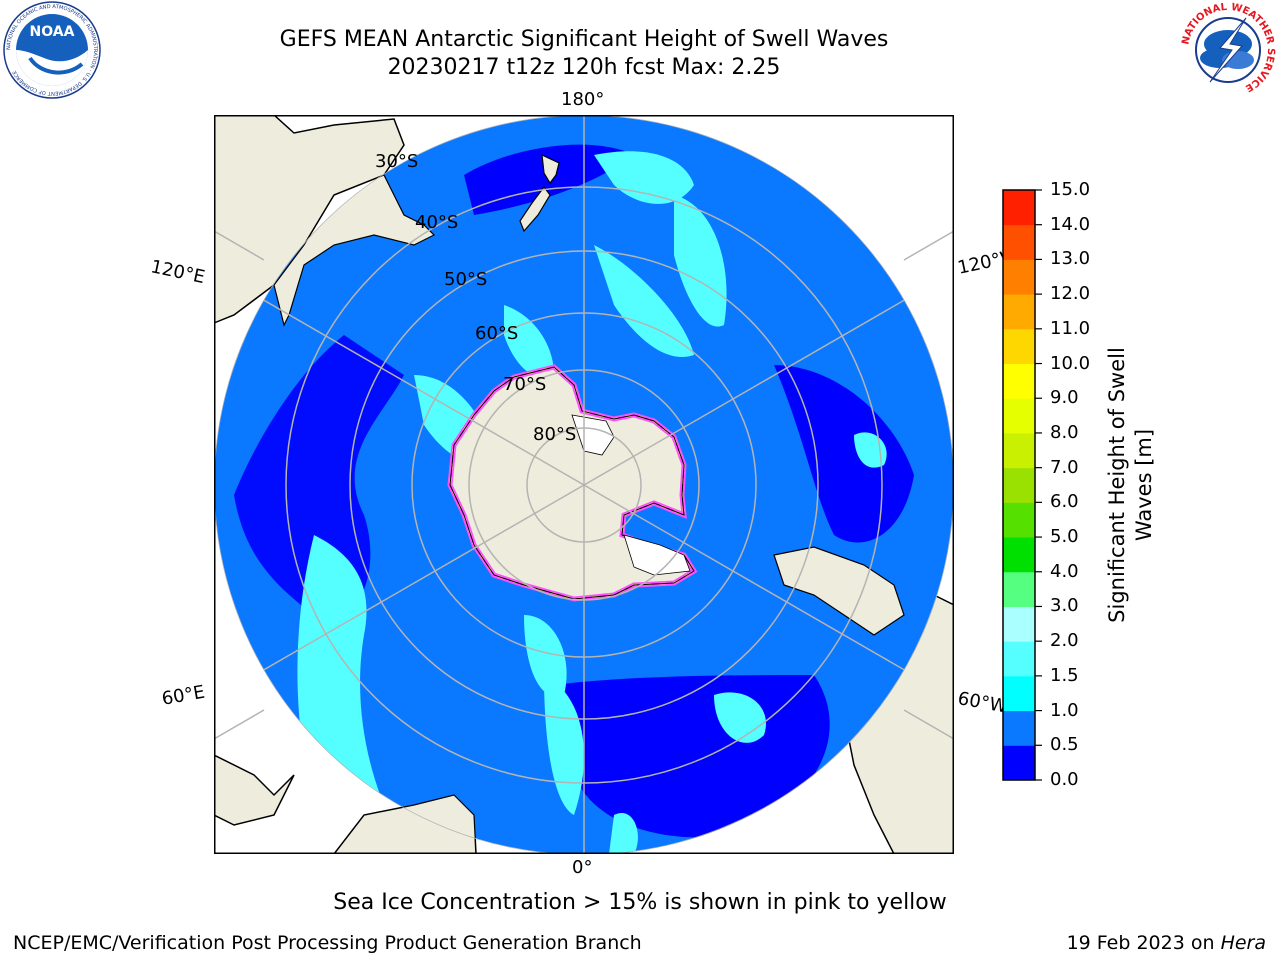 This screenshot has height=960, width=1280. Describe the element at coordinates (1064, 537) in the screenshot. I see `colorbar-tick-label: 5.0` at that location.